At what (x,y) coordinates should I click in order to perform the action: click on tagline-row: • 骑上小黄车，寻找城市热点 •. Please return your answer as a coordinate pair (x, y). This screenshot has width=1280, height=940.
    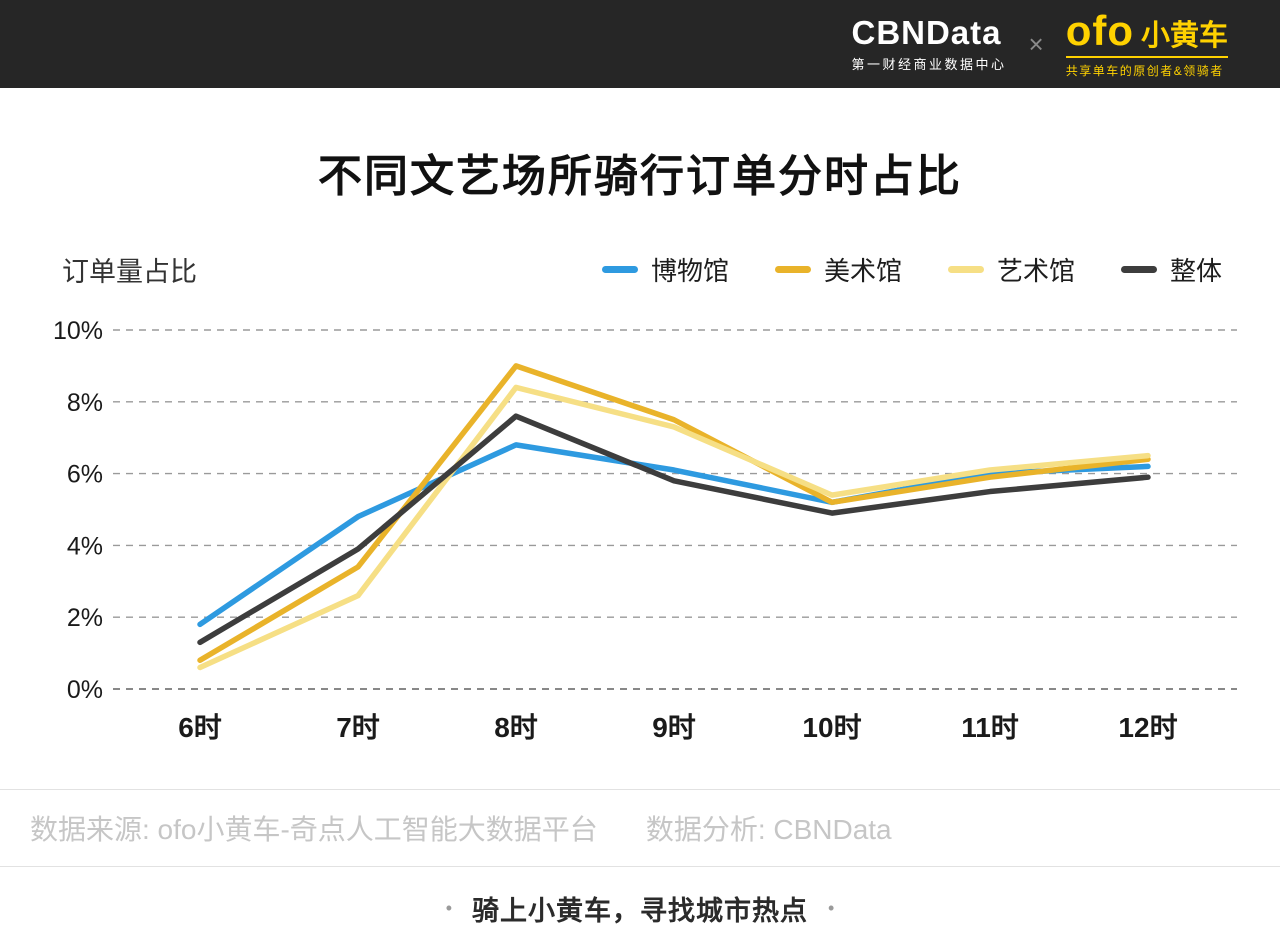
    Looking at the image, I should click on (640, 908).